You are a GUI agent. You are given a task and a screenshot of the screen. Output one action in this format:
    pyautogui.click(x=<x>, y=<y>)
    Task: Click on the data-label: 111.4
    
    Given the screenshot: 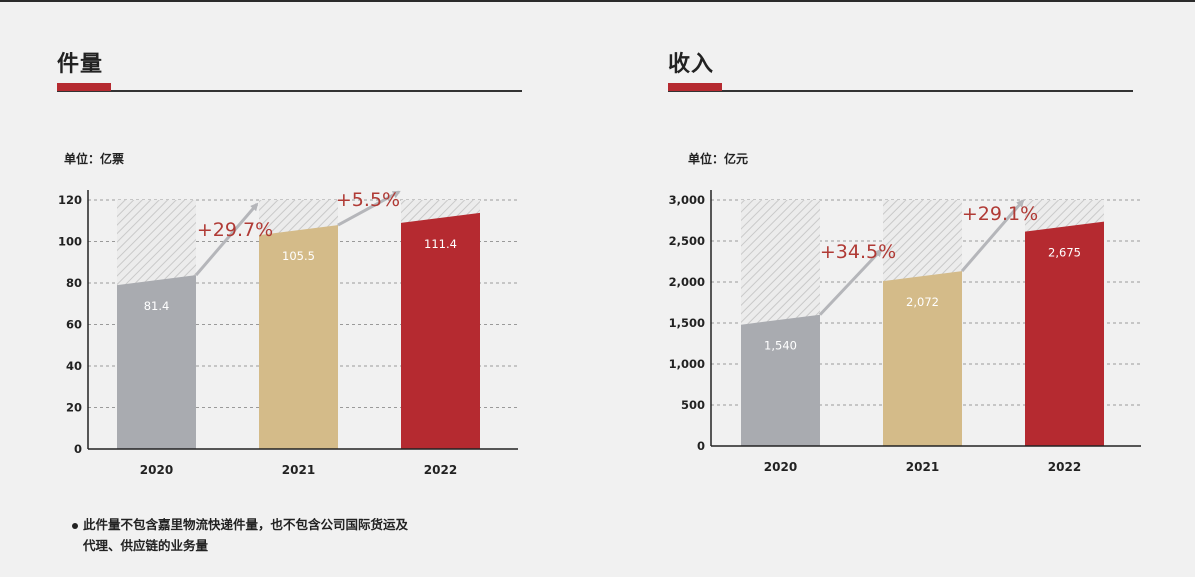 What is the action you would take?
    pyautogui.click(x=440, y=244)
    